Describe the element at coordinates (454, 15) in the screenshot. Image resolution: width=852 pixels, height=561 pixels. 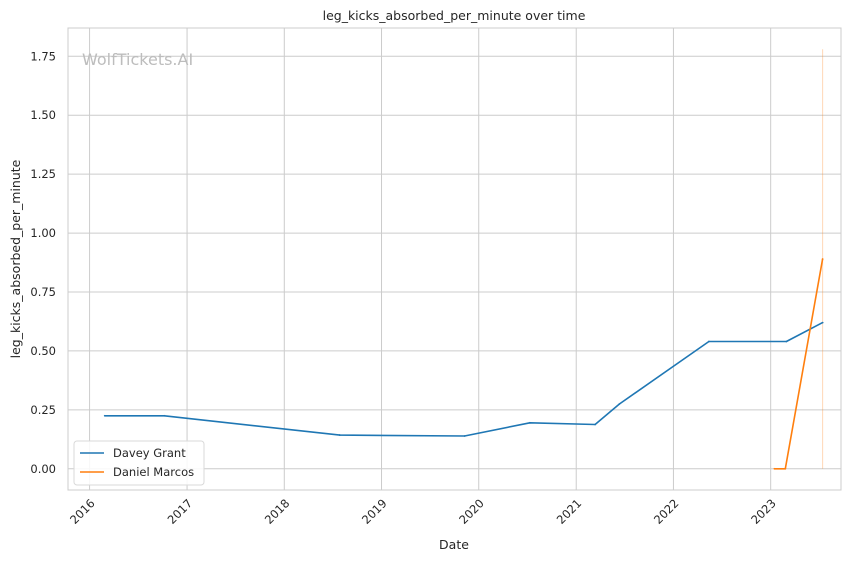
I see `chart-title: leg_kicks_absorbed_per_minute over time` at that location.